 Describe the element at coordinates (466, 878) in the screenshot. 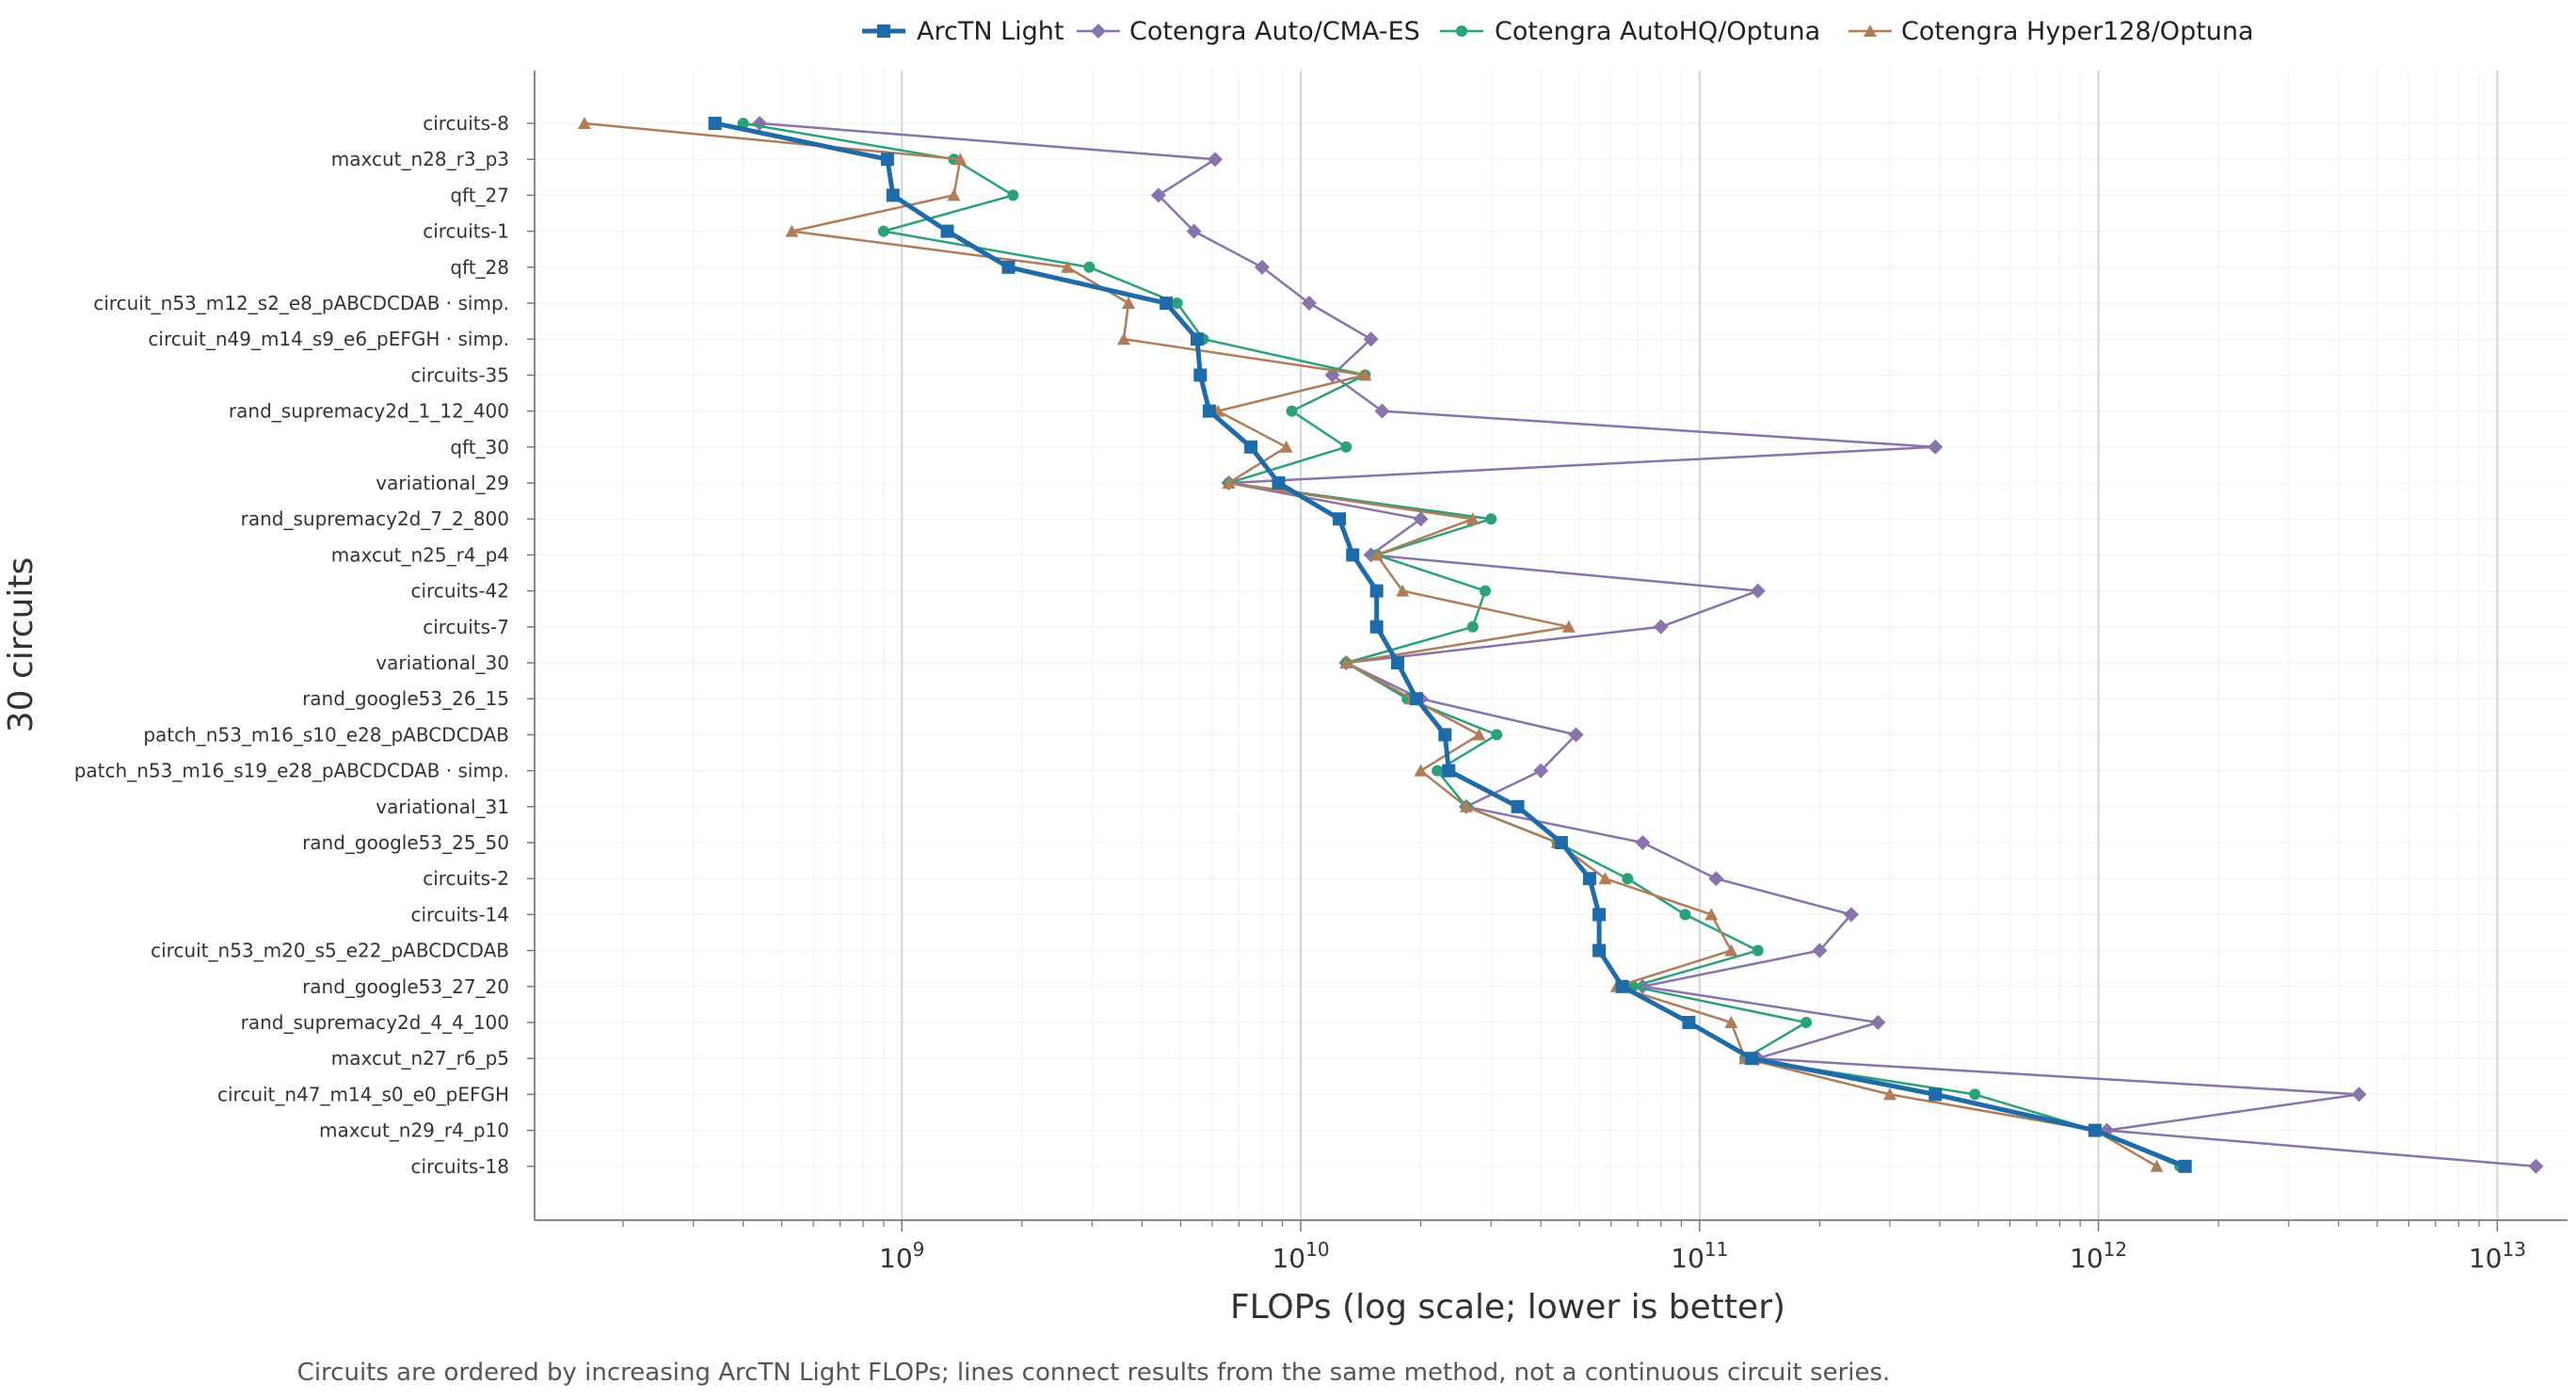

I see `y-tick-label: circuits-2` at that location.